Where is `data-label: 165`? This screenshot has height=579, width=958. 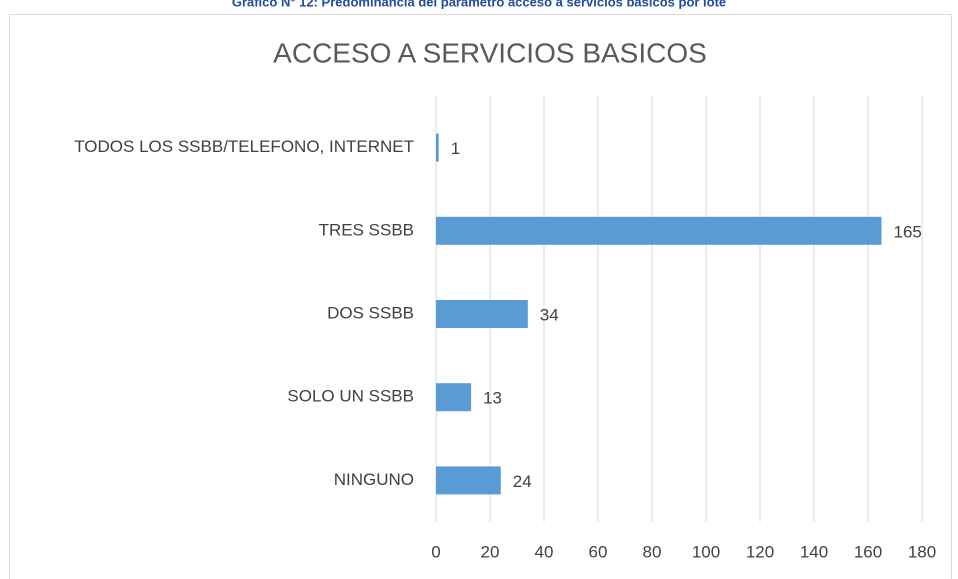
data-label: 165 is located at coordinates (908, 231).